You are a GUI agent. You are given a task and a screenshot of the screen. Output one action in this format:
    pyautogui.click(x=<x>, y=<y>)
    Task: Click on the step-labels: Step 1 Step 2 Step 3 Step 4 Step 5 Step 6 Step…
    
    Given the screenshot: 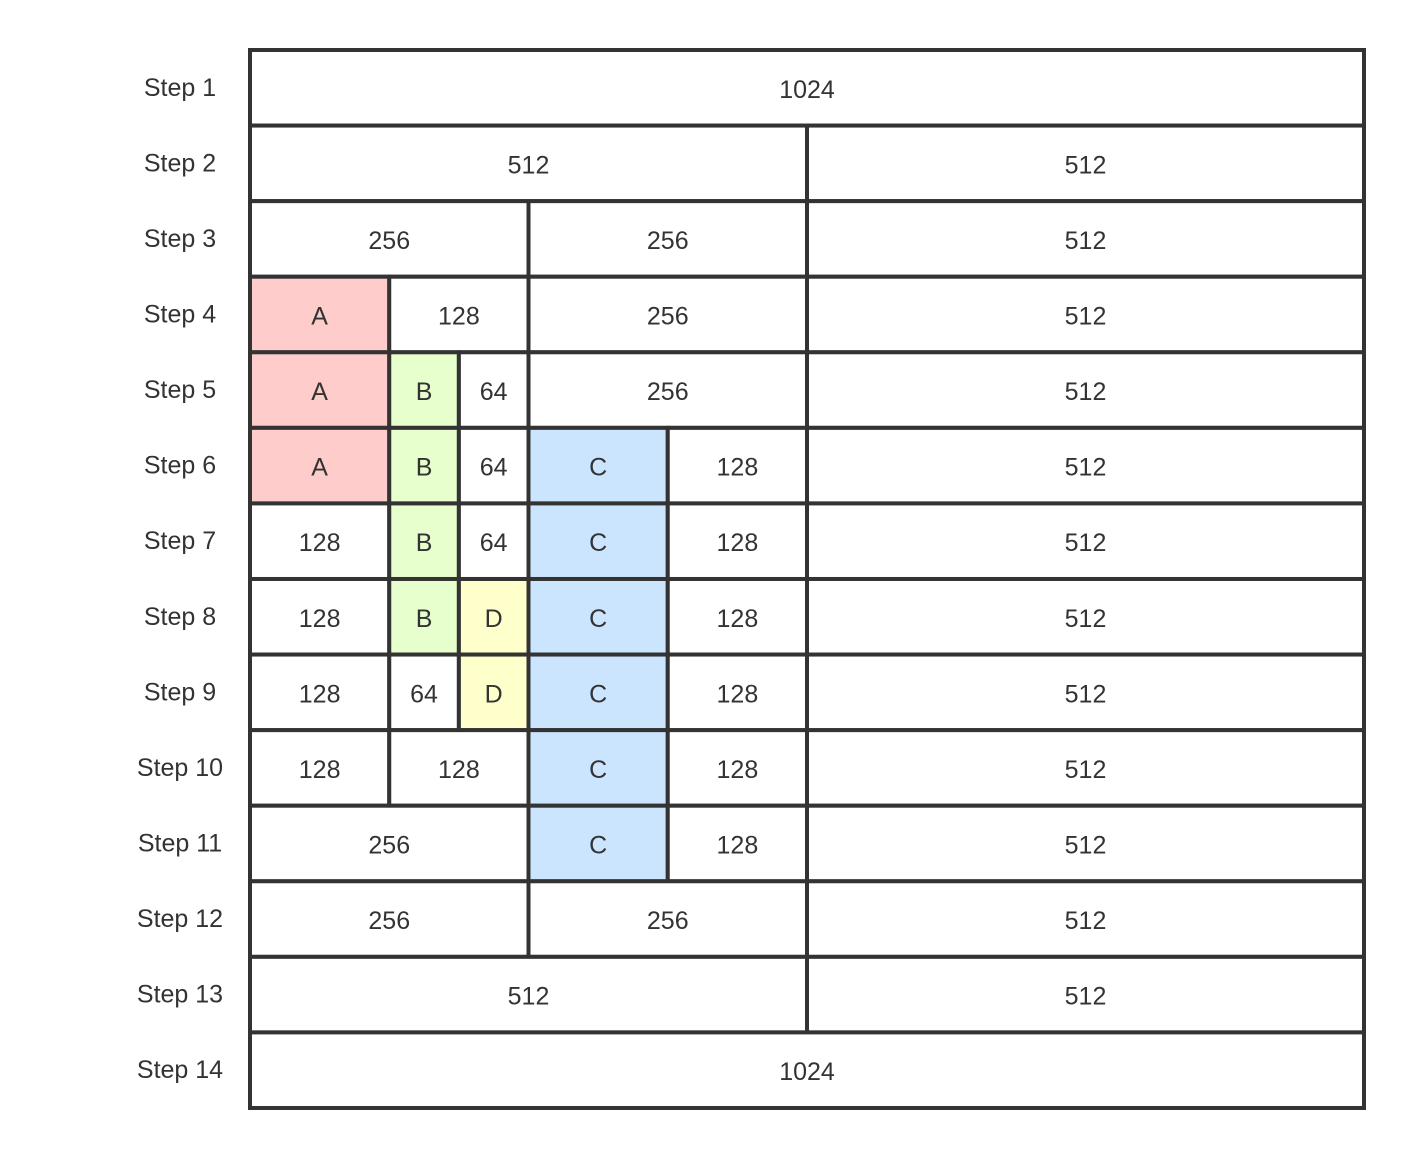 What is the action you would take?
    pyautogui.click(x=180, y=579)
    